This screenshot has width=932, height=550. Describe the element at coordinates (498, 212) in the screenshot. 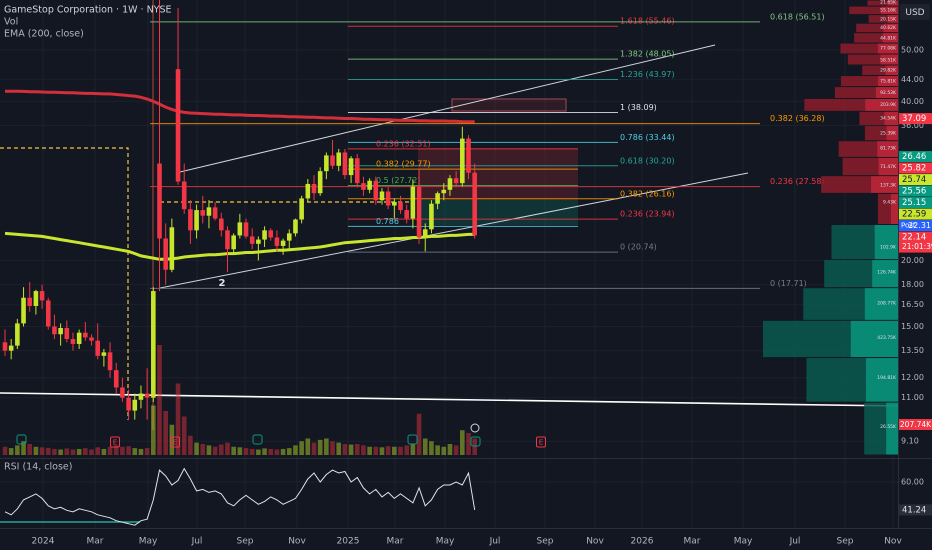

I see `position-target-zone` at that location.